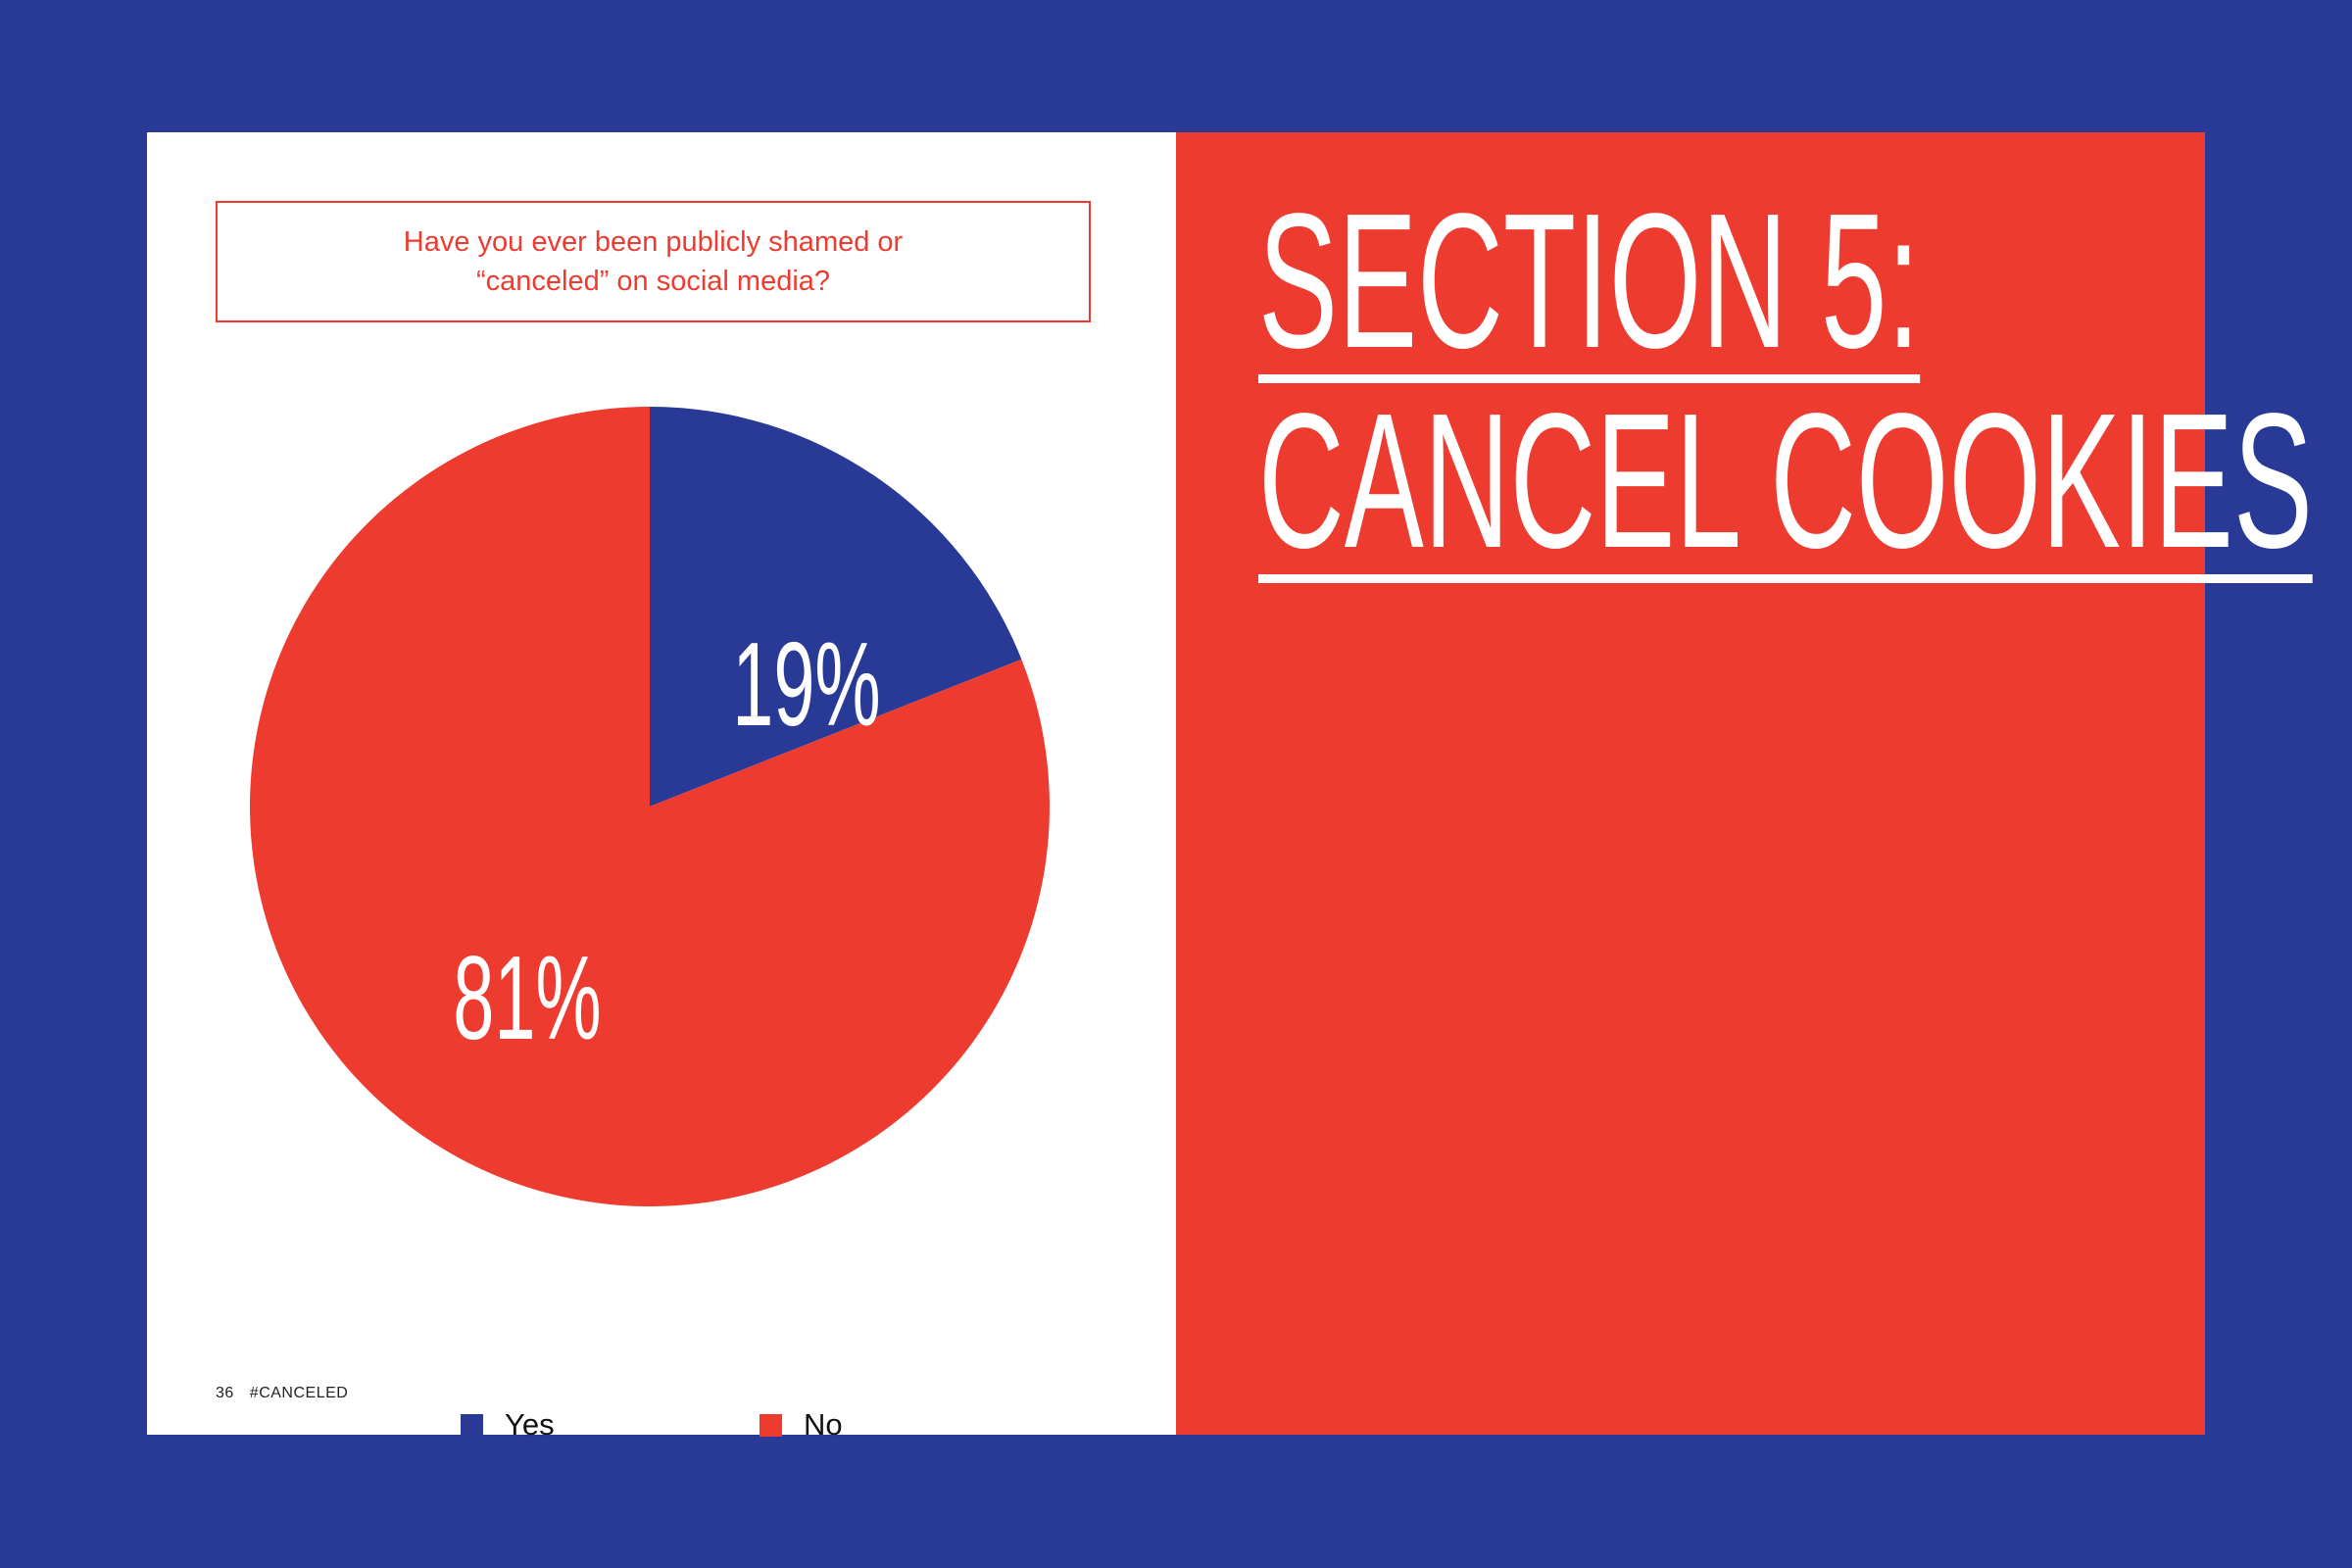 The height and width of the screenshot is (1568, 2352). Describe the element at coordinates (472, 1425) in the screenshot. I see `legend-swatch-yes` at that location.